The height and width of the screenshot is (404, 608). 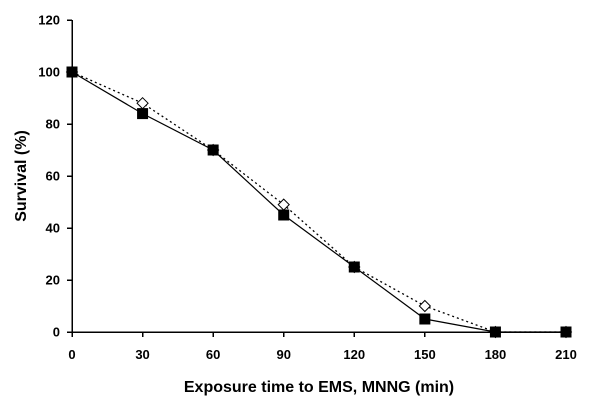 What do you see at coordinates (142, 354) in the screenshot?
I see `x-tick-label: 30` at bounding box center [142, 354].